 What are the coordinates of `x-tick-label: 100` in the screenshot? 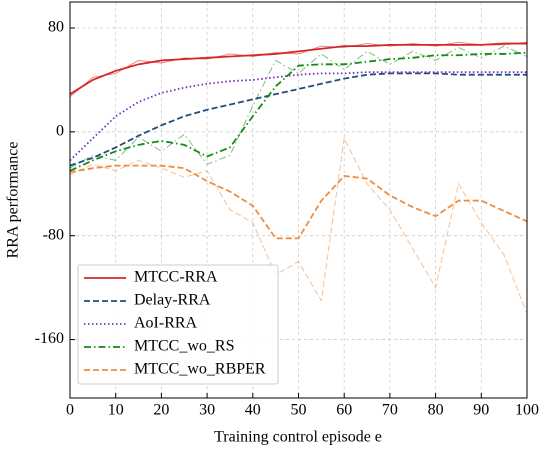 It's located at (527, 410).